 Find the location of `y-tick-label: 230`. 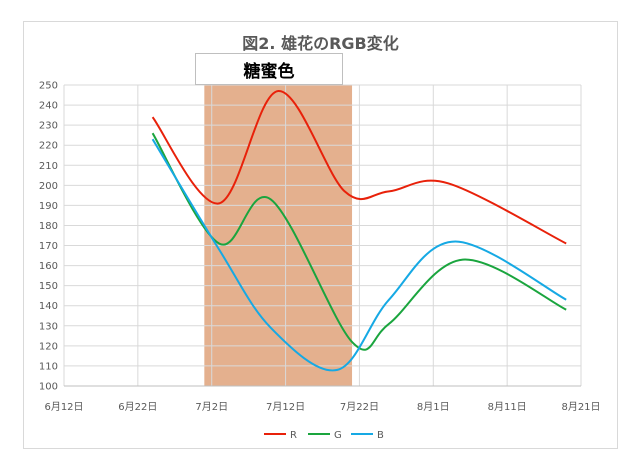

y-tick-label: 230 is located at coordinates (48, 126).